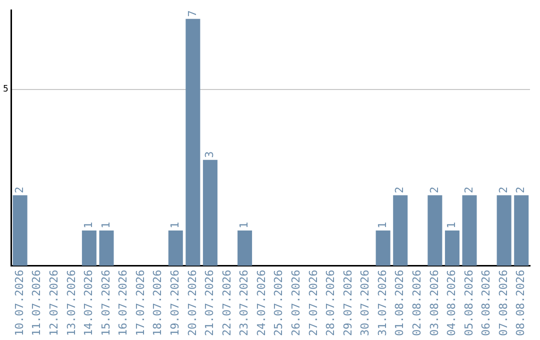  What do you see at coordinates (279, 303) in the screenshot?
I see `x-tick-label: 25.07.2026` at bounding box center [279, 303].